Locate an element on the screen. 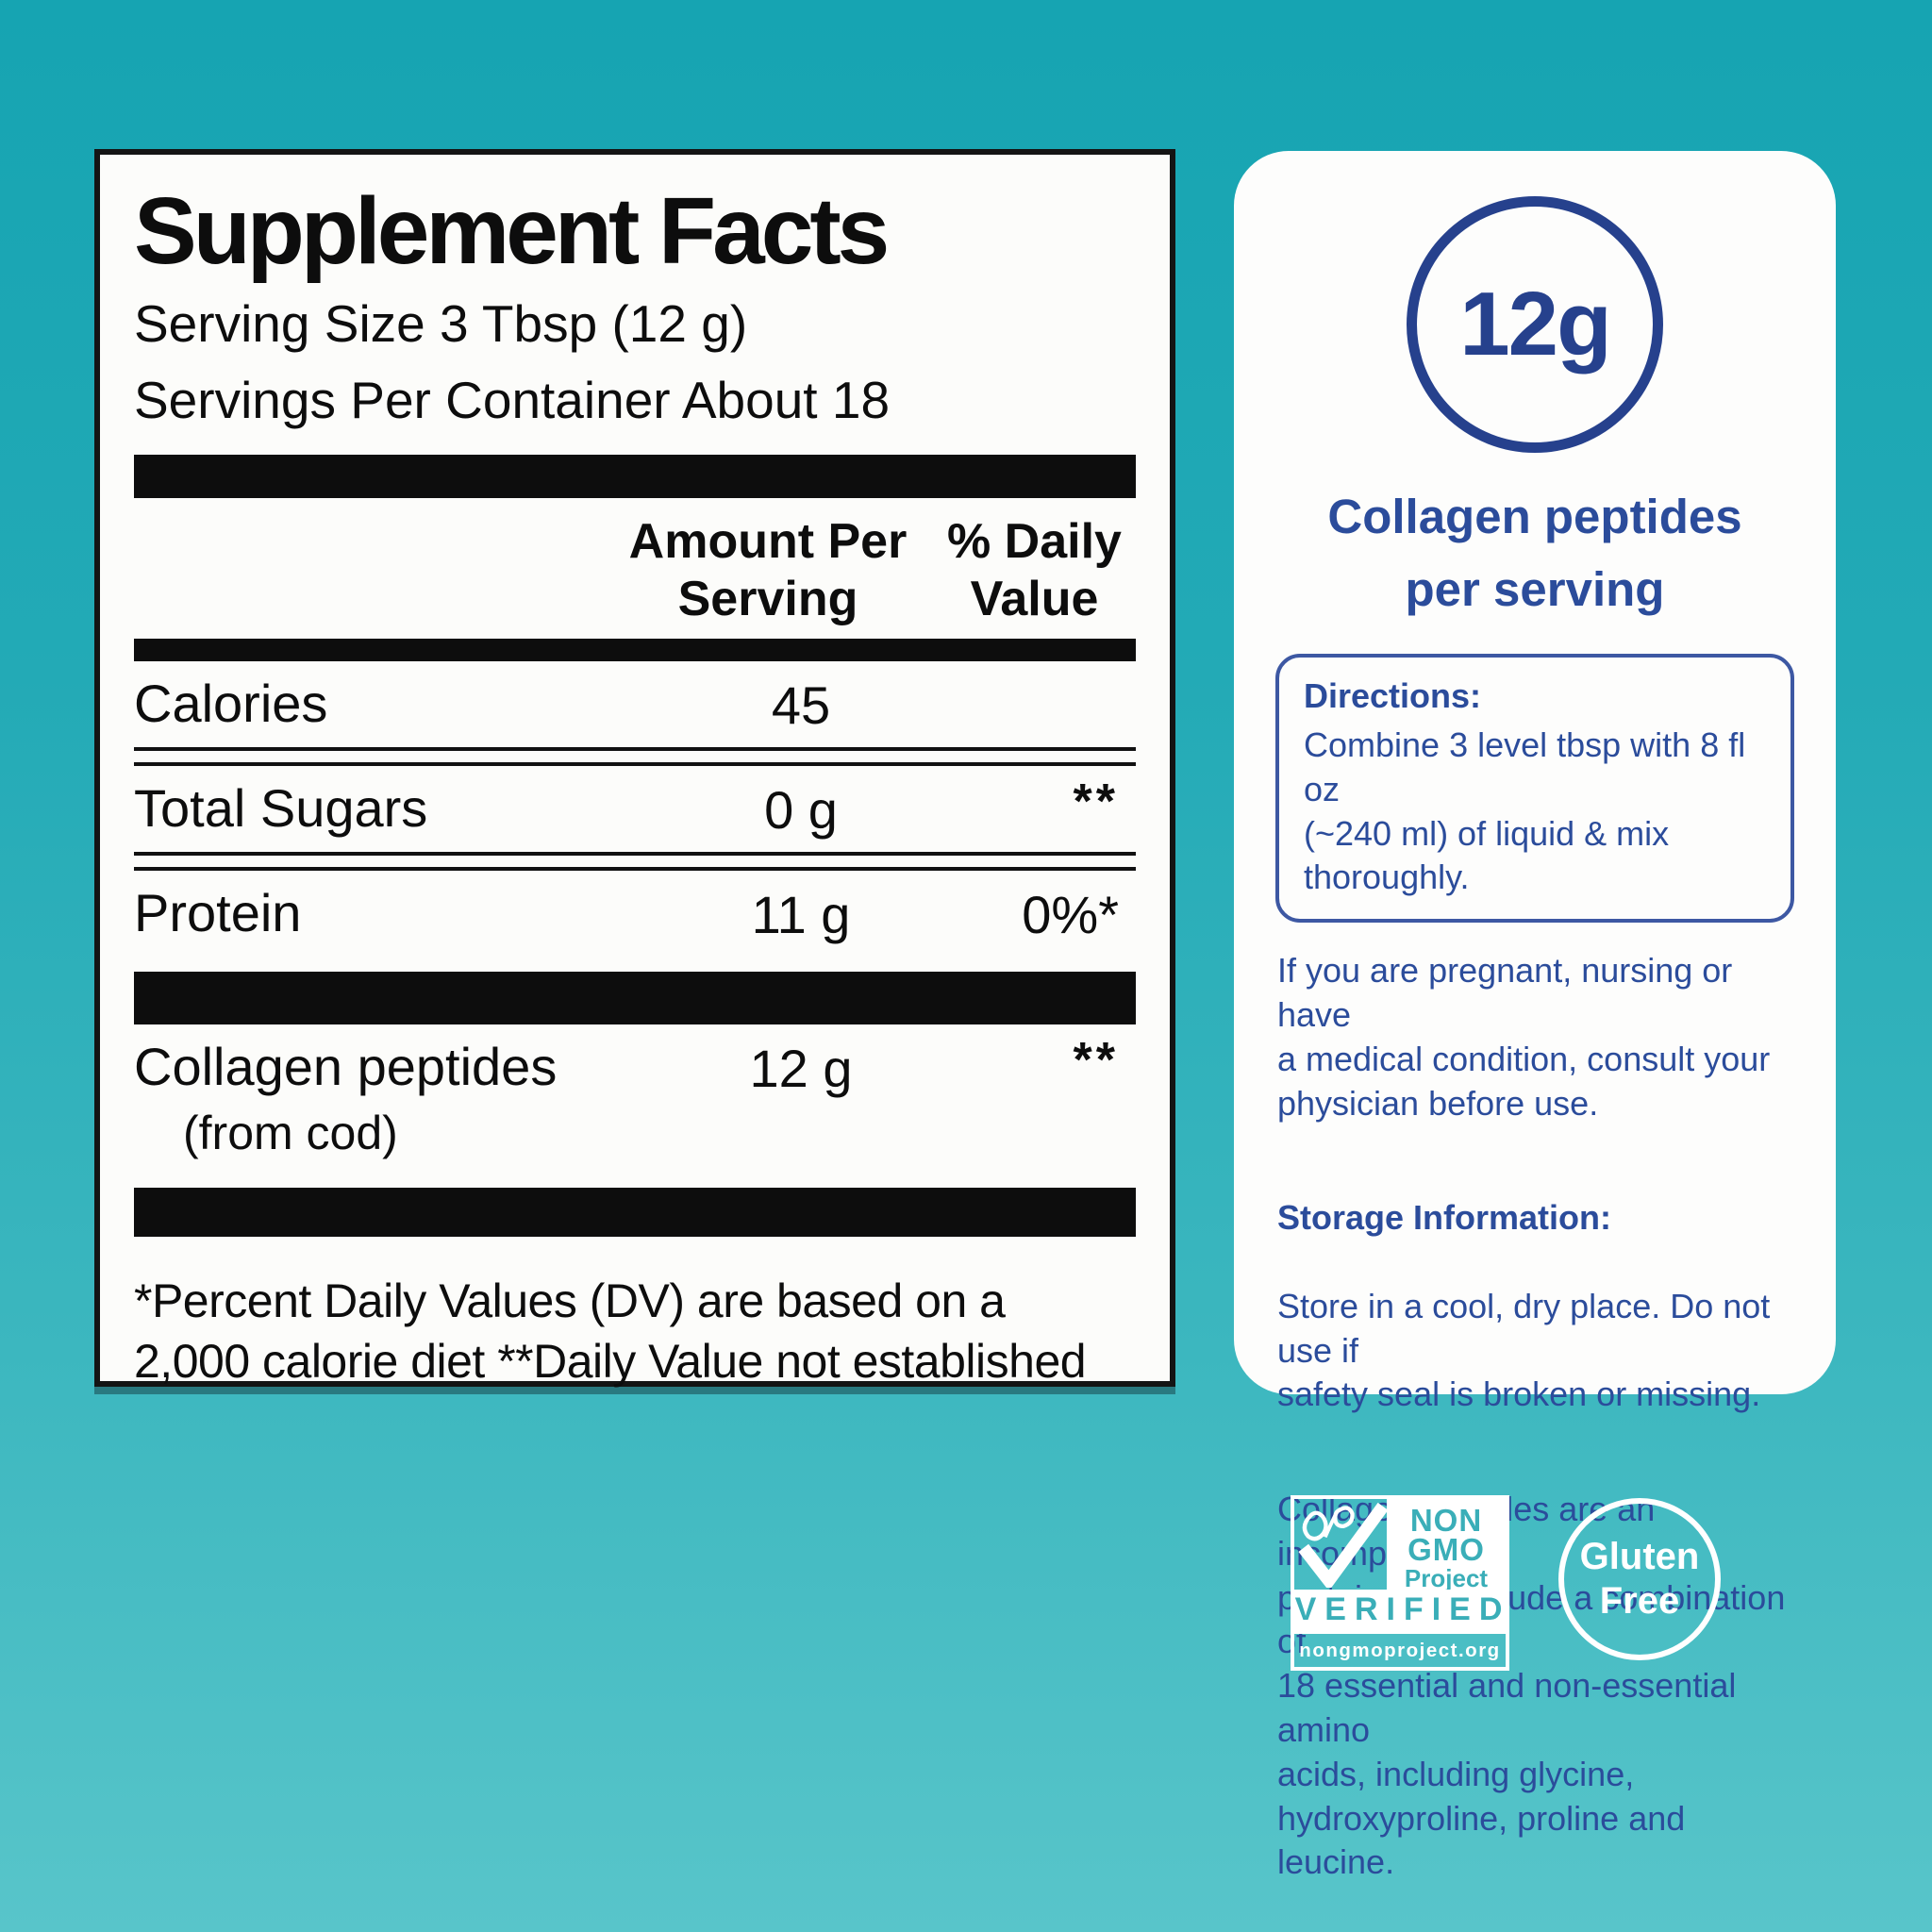  amount-per-serving-header: Amount Per Serving is located at coordinates (768, 570).